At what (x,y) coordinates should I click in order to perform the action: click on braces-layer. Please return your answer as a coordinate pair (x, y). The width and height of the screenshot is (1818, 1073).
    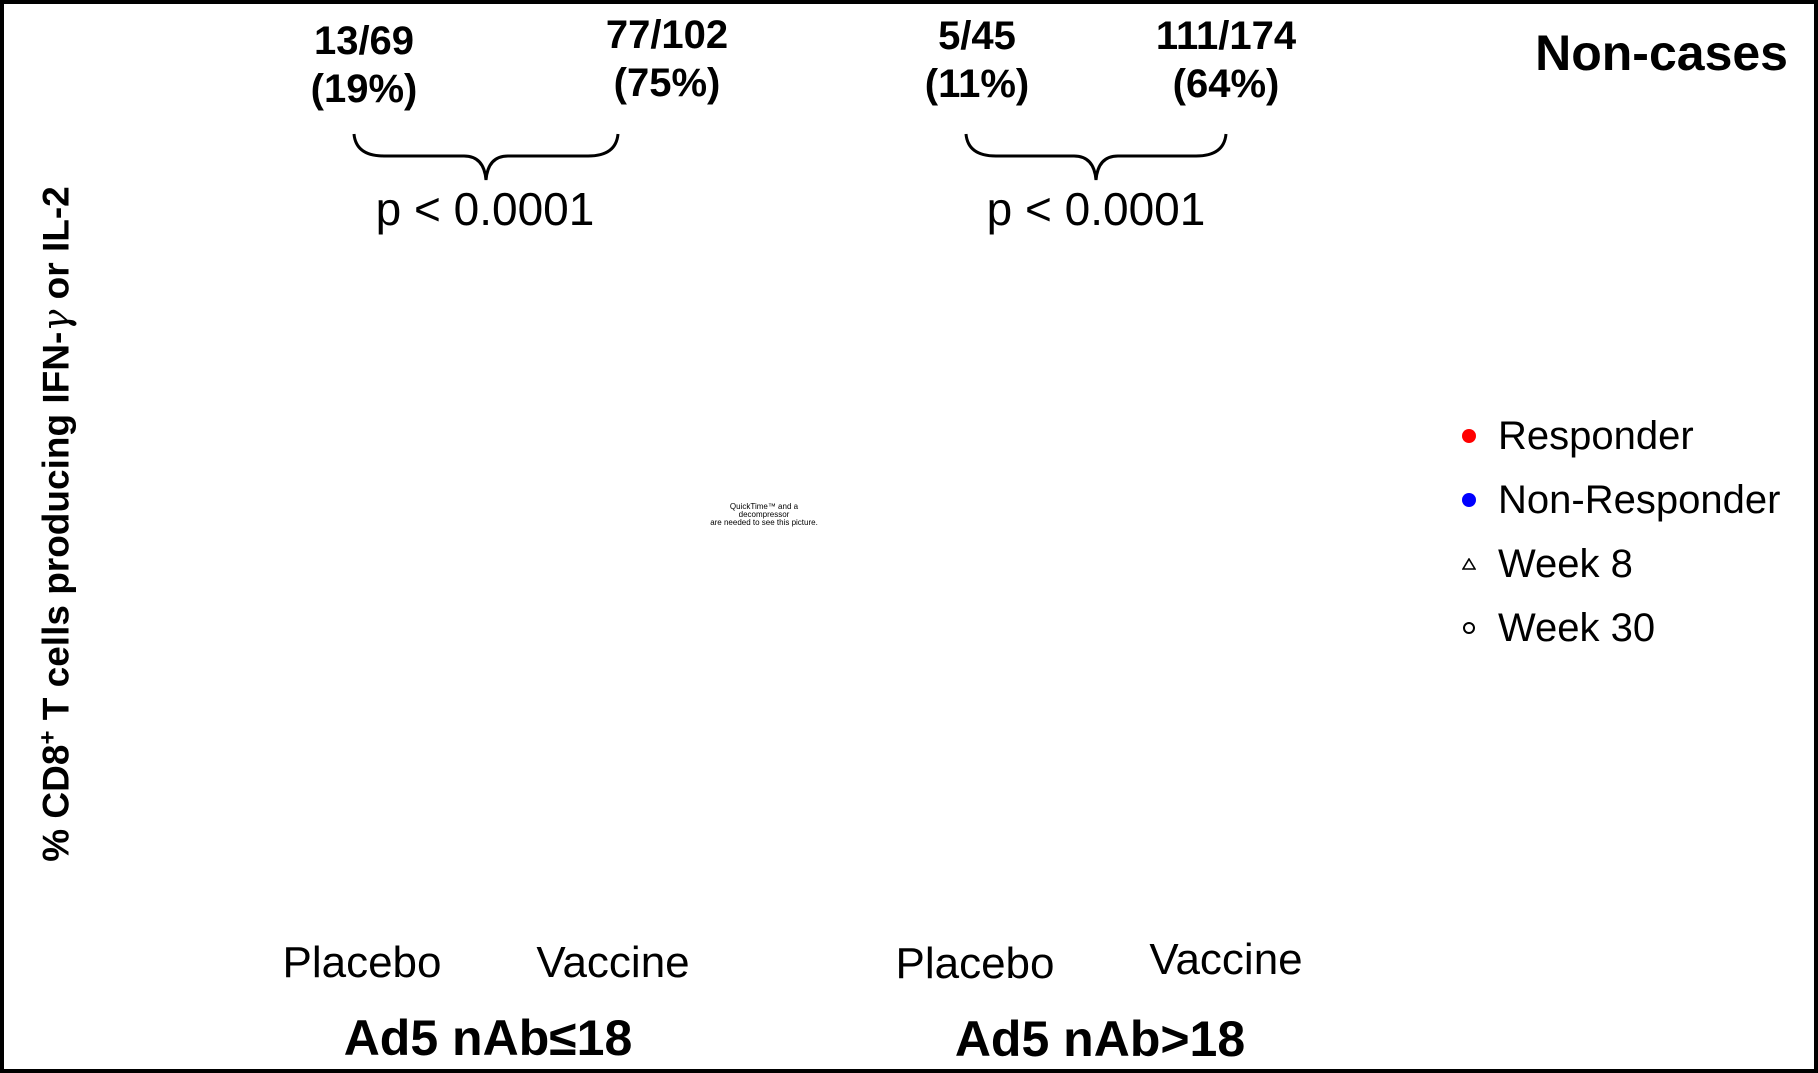
    Looking at the image, I should click on (790, 157).